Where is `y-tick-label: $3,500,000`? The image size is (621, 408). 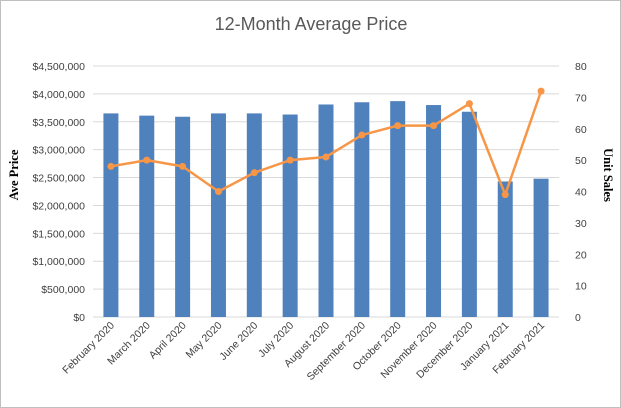
y-tick-label: $3,500,000 is located at coordinates (58, 123).